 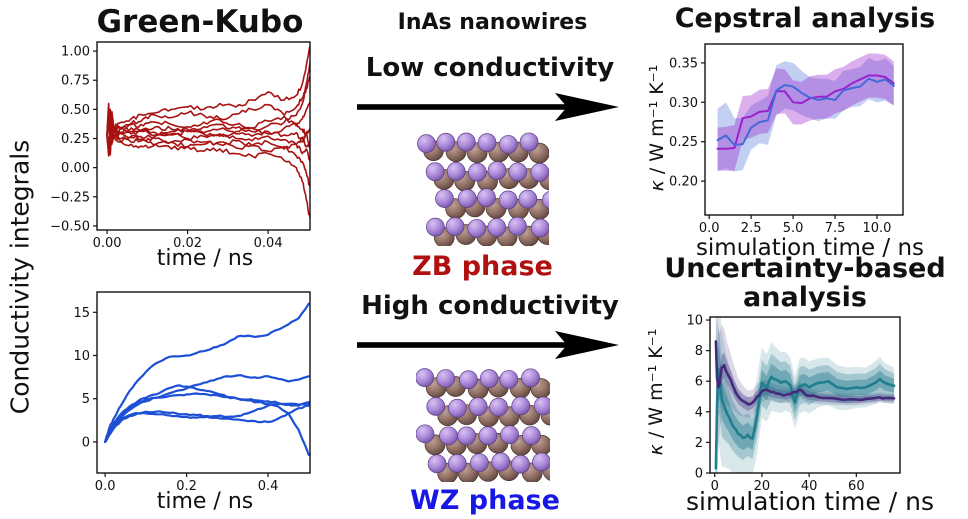 What do you see at coordinates (268, 486) in the screenshot?
I see `svg-text: 0.4` at bounding box center [268, 486].